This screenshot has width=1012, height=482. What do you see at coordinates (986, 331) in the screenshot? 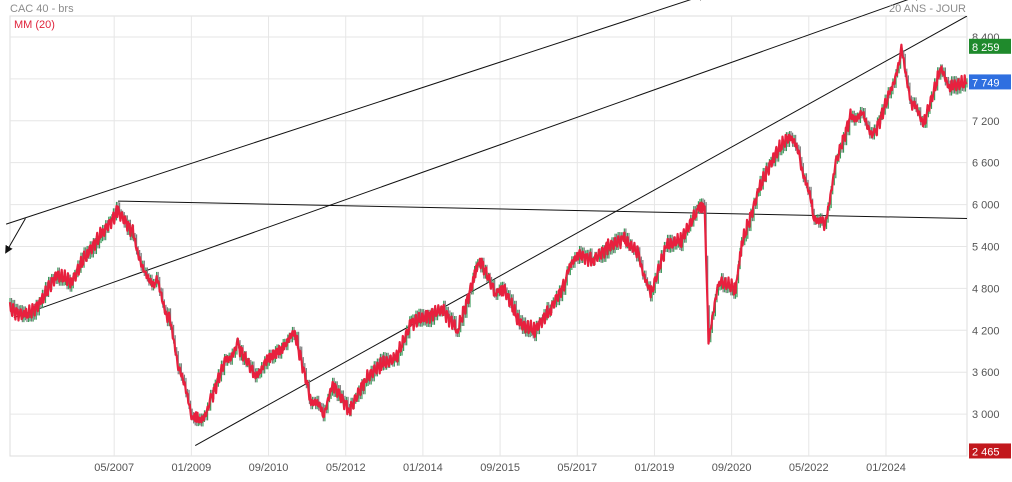
I see `y-tick-label: 4 200` at bounding box center [986, 331].